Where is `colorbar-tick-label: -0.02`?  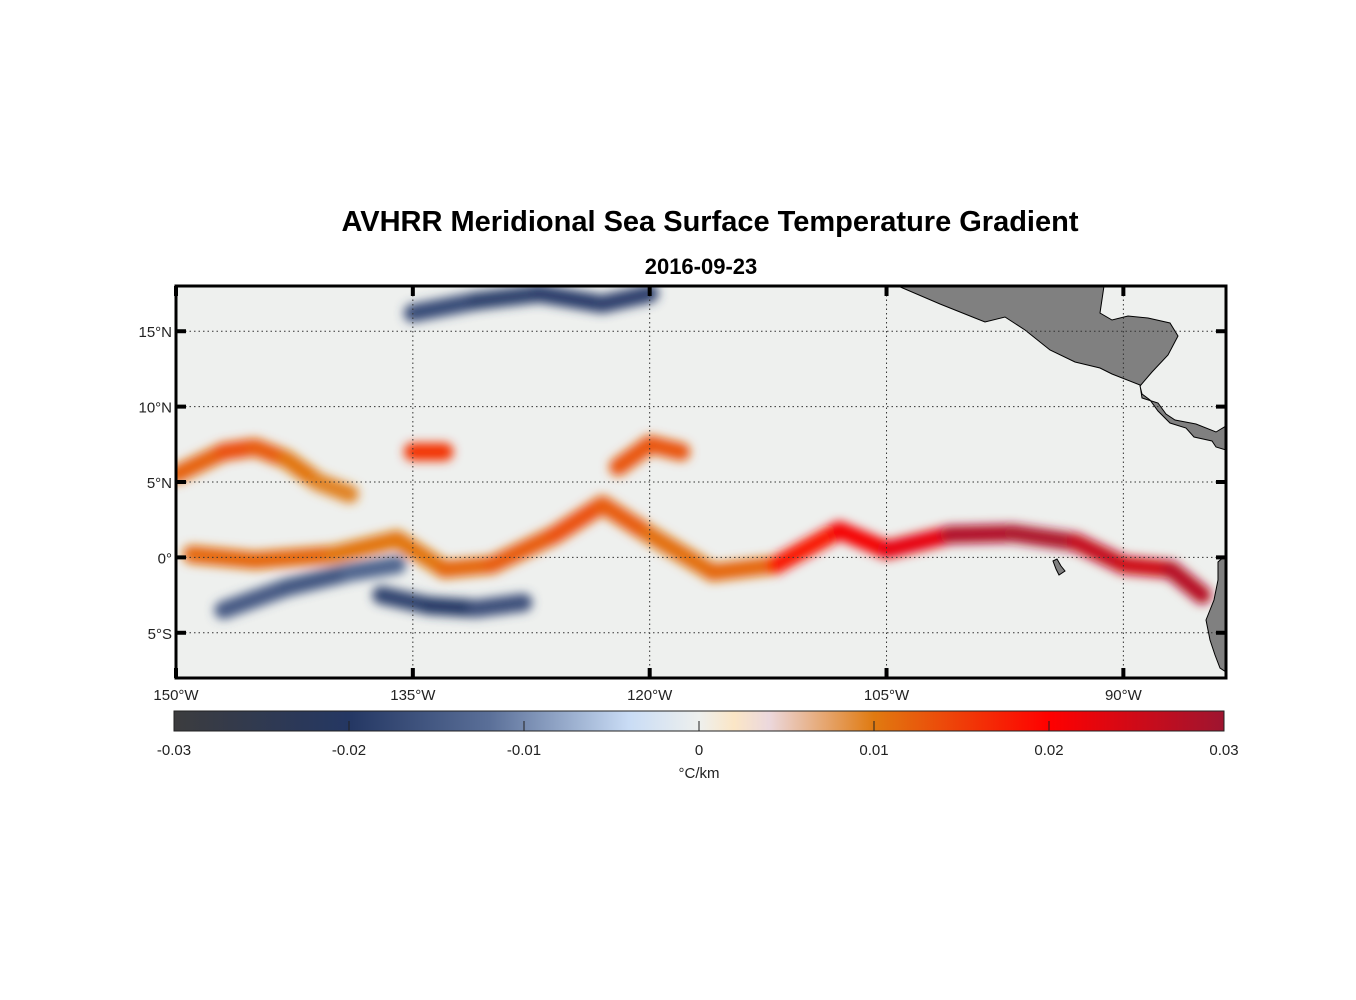
colorbar-tick-label: -0.02 is located at coordinates (349, 750).